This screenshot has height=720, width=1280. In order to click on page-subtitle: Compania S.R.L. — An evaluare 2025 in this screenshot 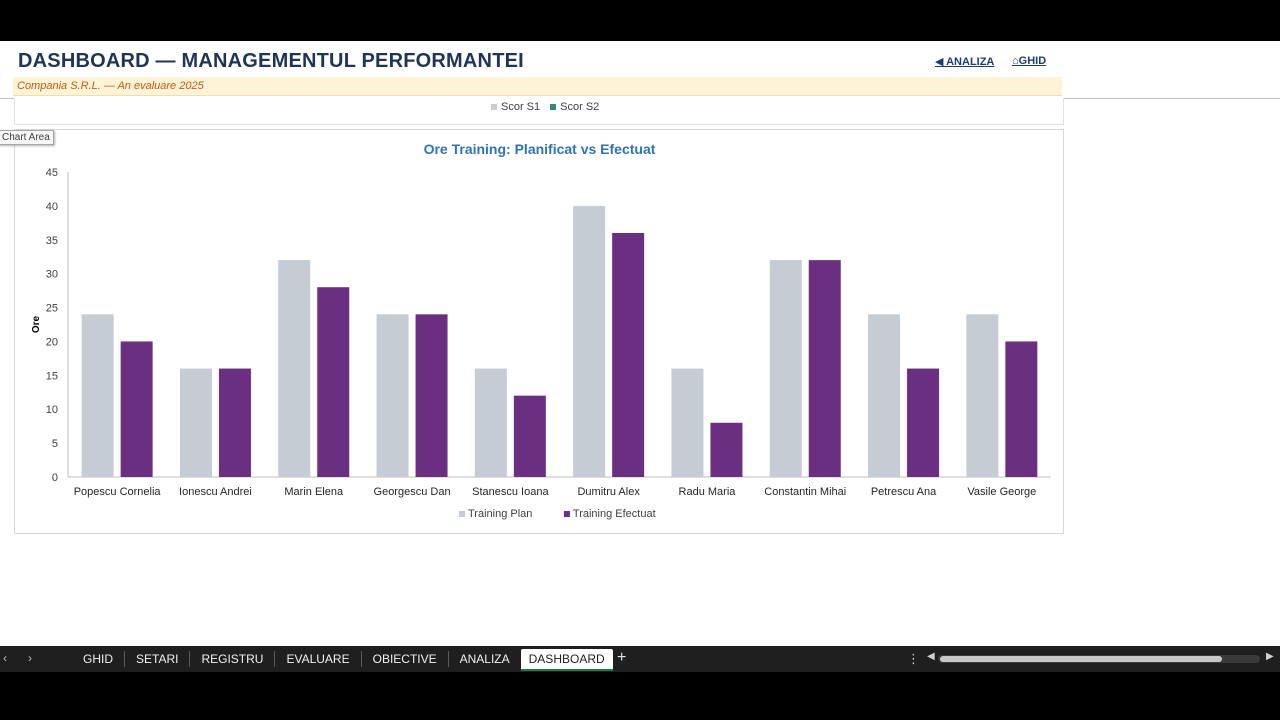, I will do `click(110, 86)`.